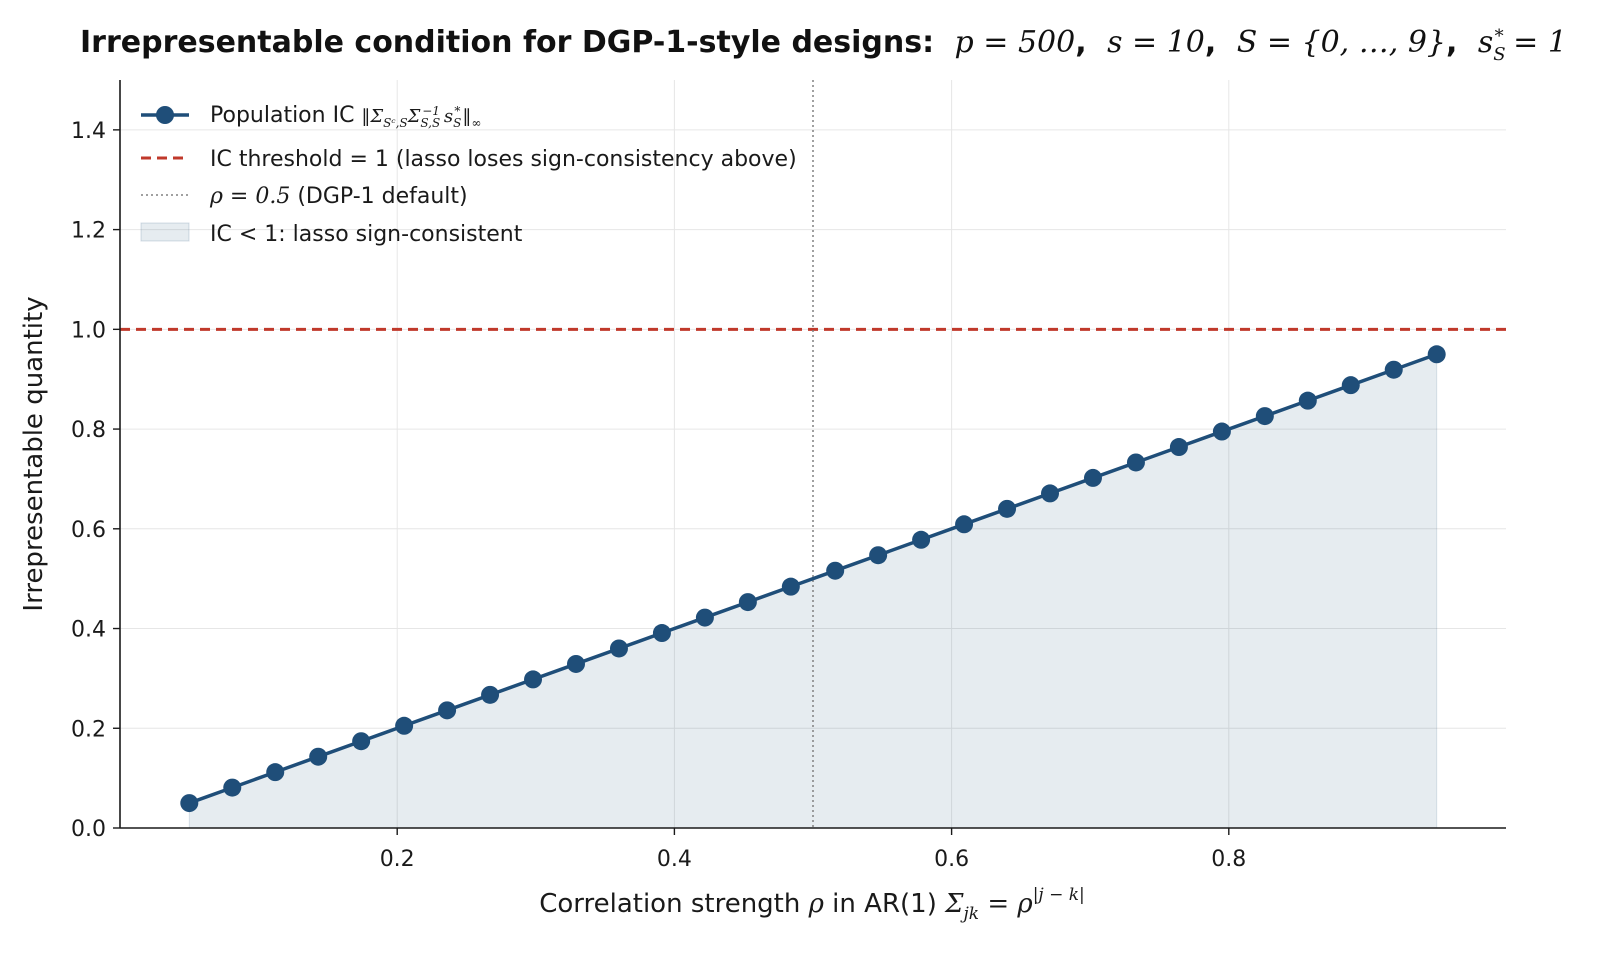 This screenshot has width=1621, height=974. I want to click on y-axis-label: Irrepresentable quantity, so click(34, 453).